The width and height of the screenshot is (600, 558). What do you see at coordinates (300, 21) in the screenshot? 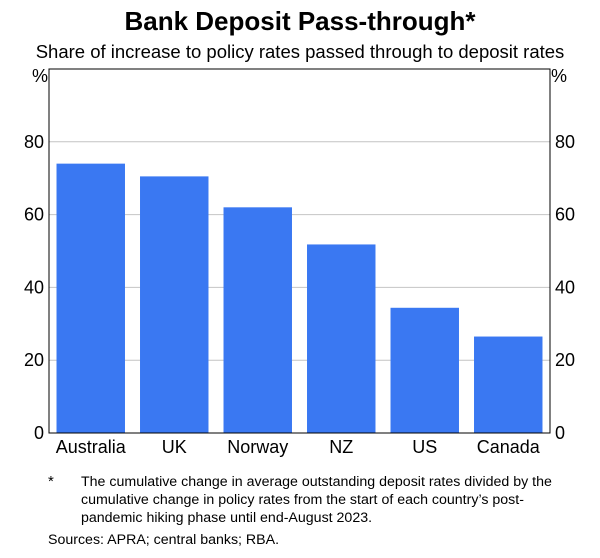
I see `chart-title: Bank Deposit Pass-through*` at bounding box center [300, 21].